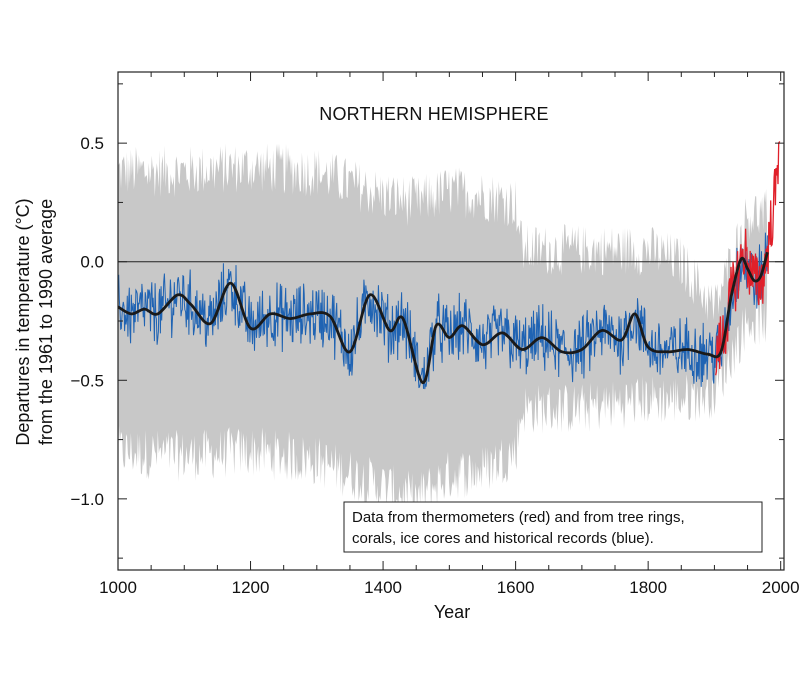  I want to click on y-tick-label: 0.5, so click(92, 143).